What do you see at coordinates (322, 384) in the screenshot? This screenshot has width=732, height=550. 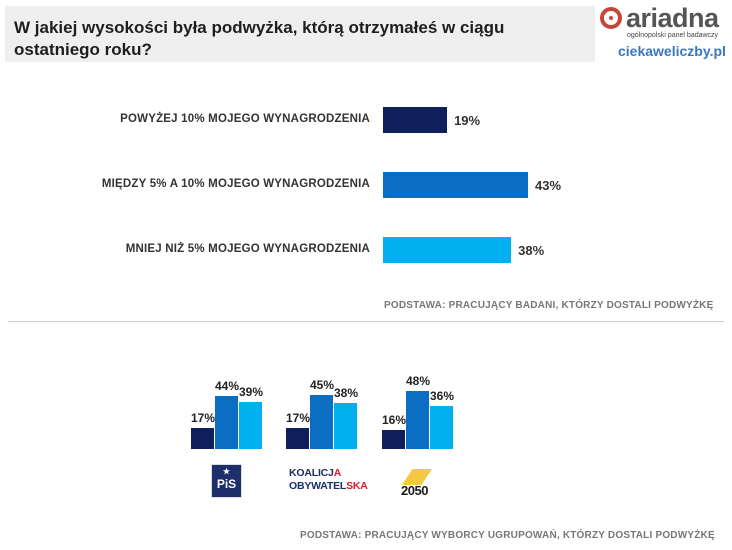 I see `data-label: 45%` at bounding box center [322, 384].